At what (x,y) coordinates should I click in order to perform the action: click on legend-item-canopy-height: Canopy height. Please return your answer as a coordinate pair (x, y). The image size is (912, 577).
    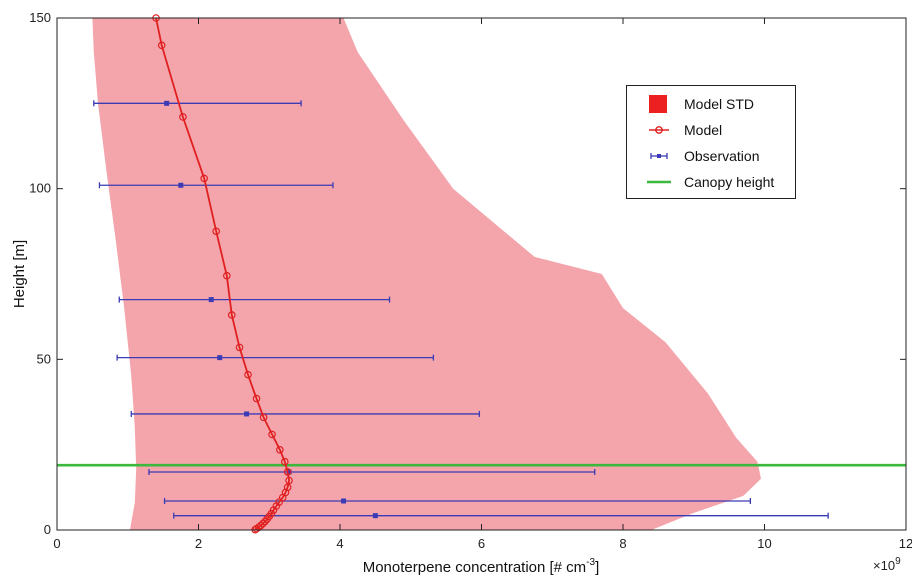
    Looking at the image, I should click on (711, 182).